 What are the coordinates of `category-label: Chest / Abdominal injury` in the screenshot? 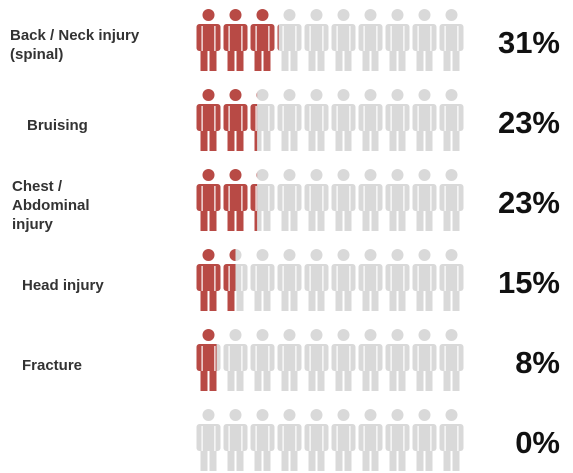 It's located at (51, 205).